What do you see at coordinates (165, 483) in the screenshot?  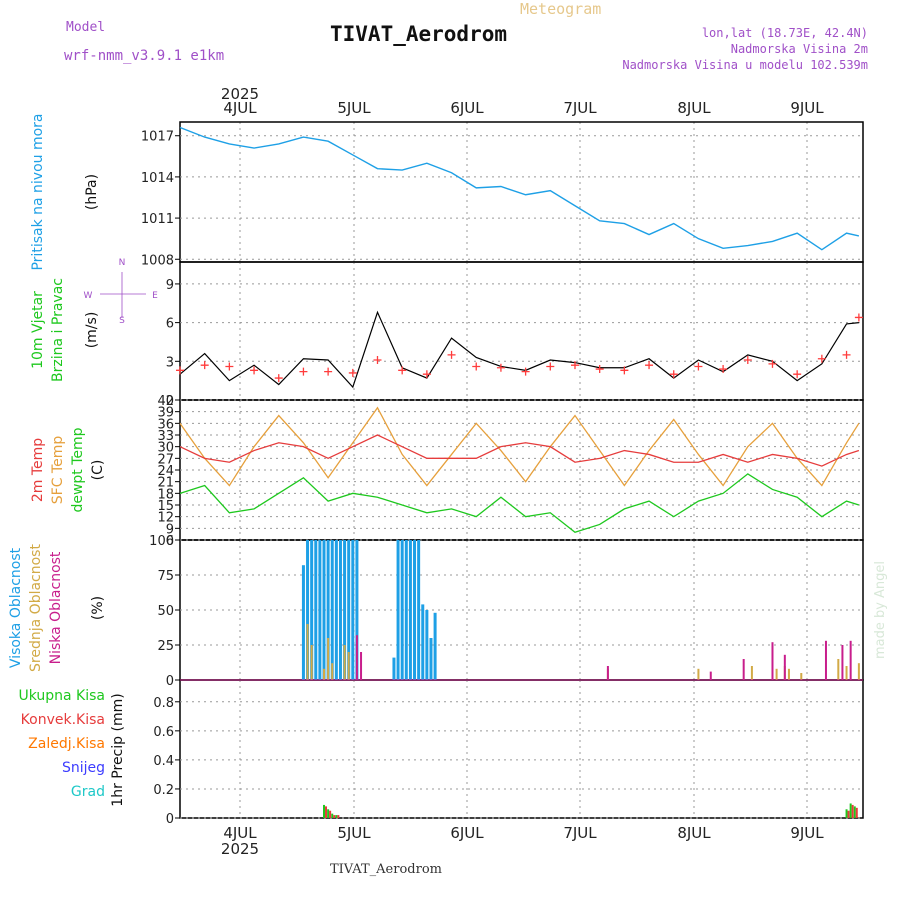 I see `y-tick-label: 21` at bounding box center [165, 483].